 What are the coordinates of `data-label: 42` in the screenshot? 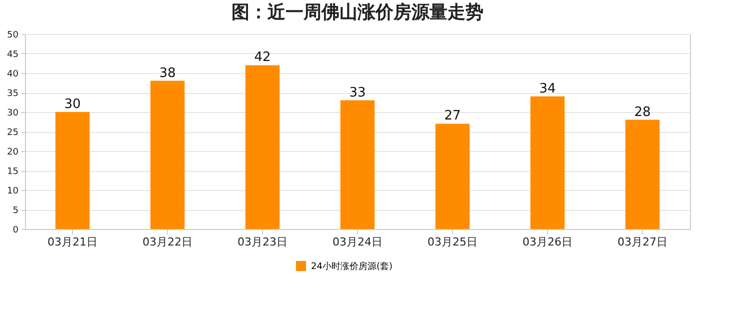 It's located at (262, 58).